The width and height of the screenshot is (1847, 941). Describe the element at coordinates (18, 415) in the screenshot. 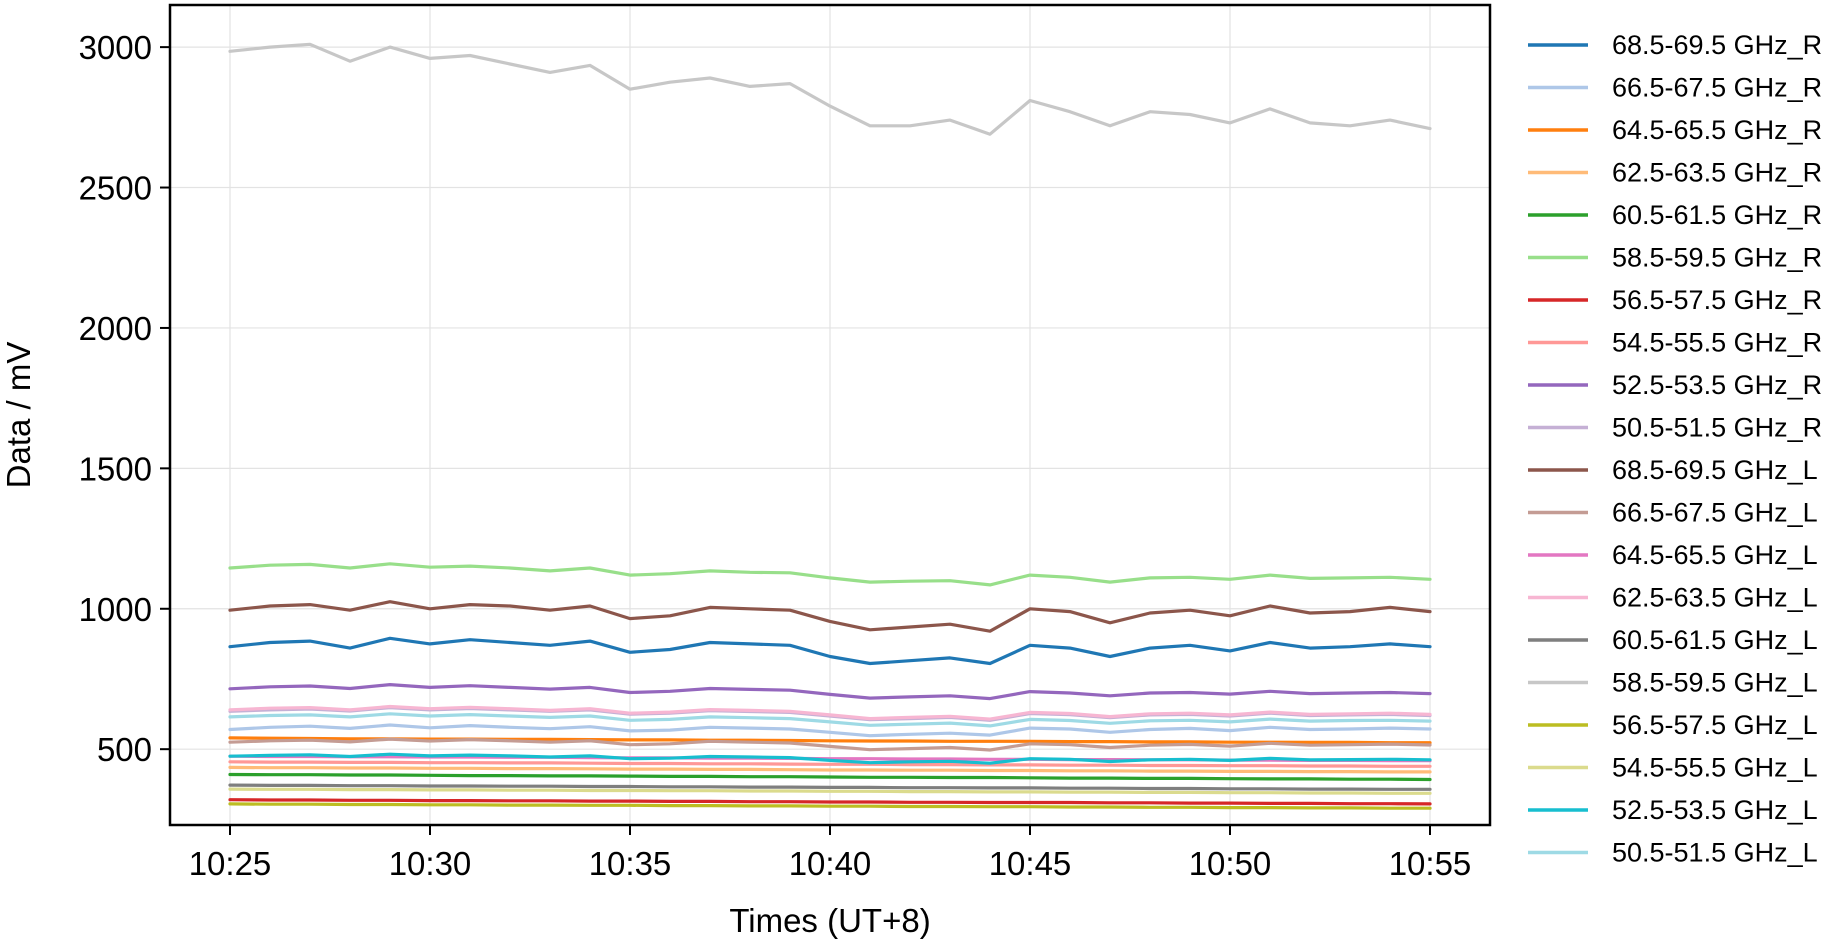

I see `y-axis-label: Data / mV` at that location.